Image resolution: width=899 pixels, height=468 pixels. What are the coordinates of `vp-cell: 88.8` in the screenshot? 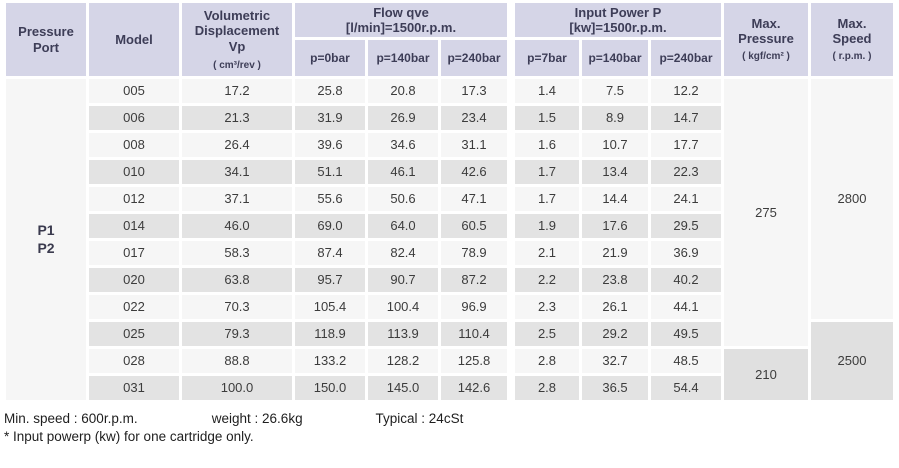 It's located at (237, 361).